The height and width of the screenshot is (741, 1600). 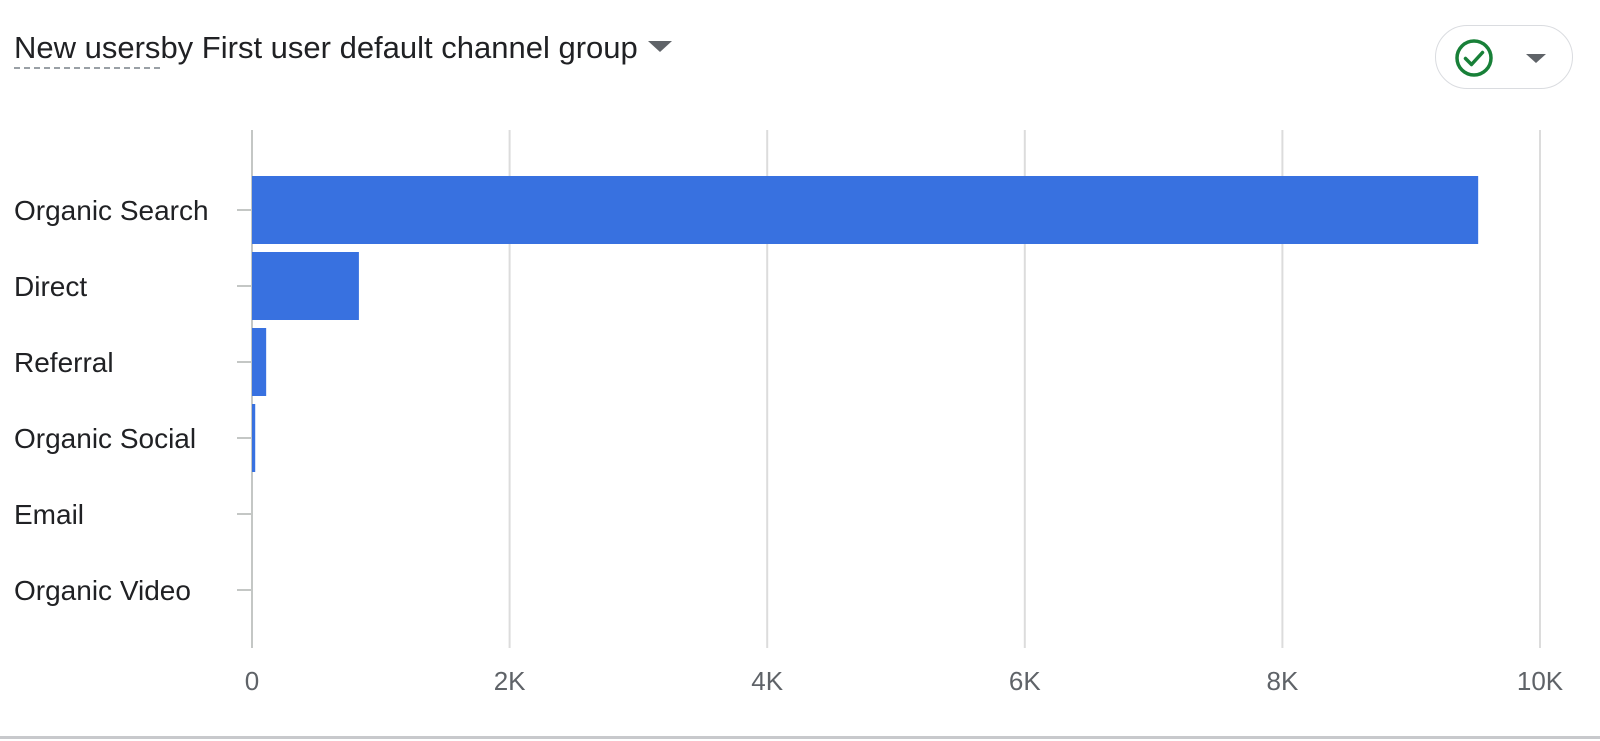 What do you see at coordinates (50, 286) in the screenshot?
I see `y-category-label: Direct` at bounding box center [50, 286].